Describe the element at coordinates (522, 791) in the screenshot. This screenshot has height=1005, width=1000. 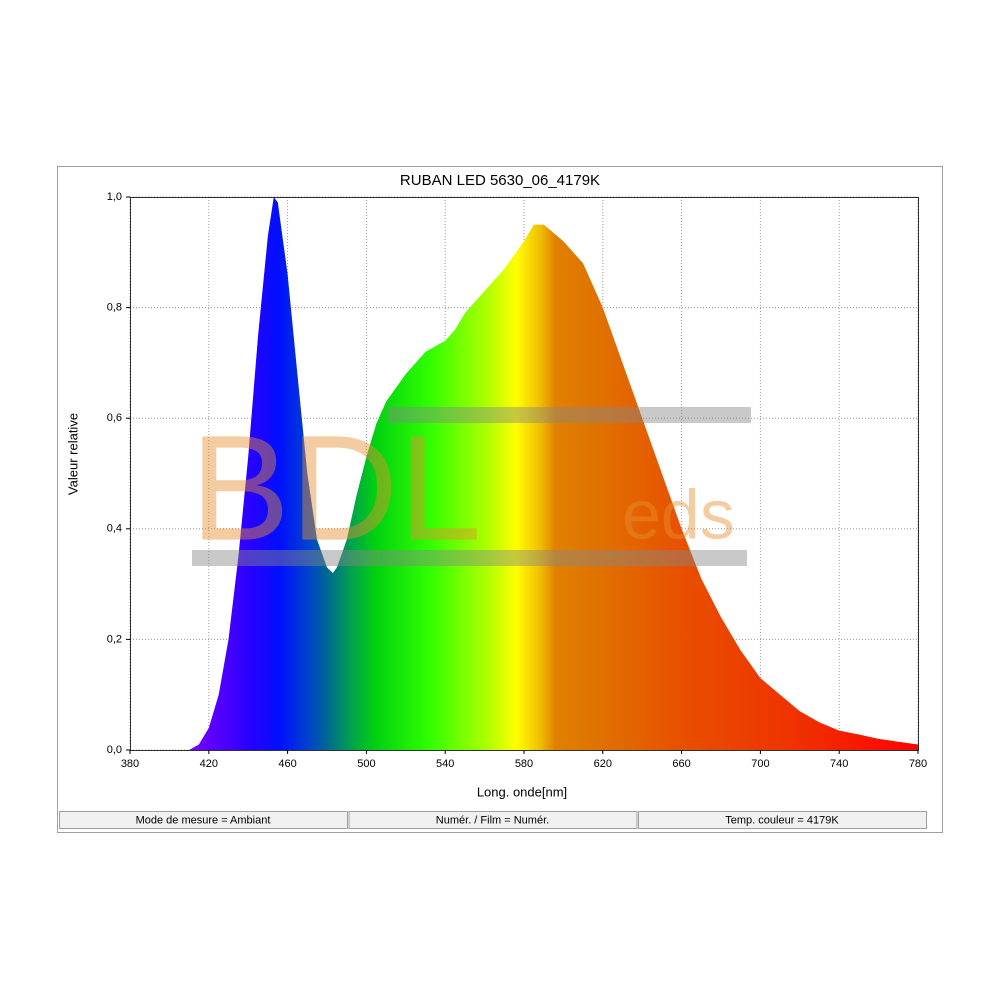
I see `x-axis-label: Long. onde[nm]` at that location.